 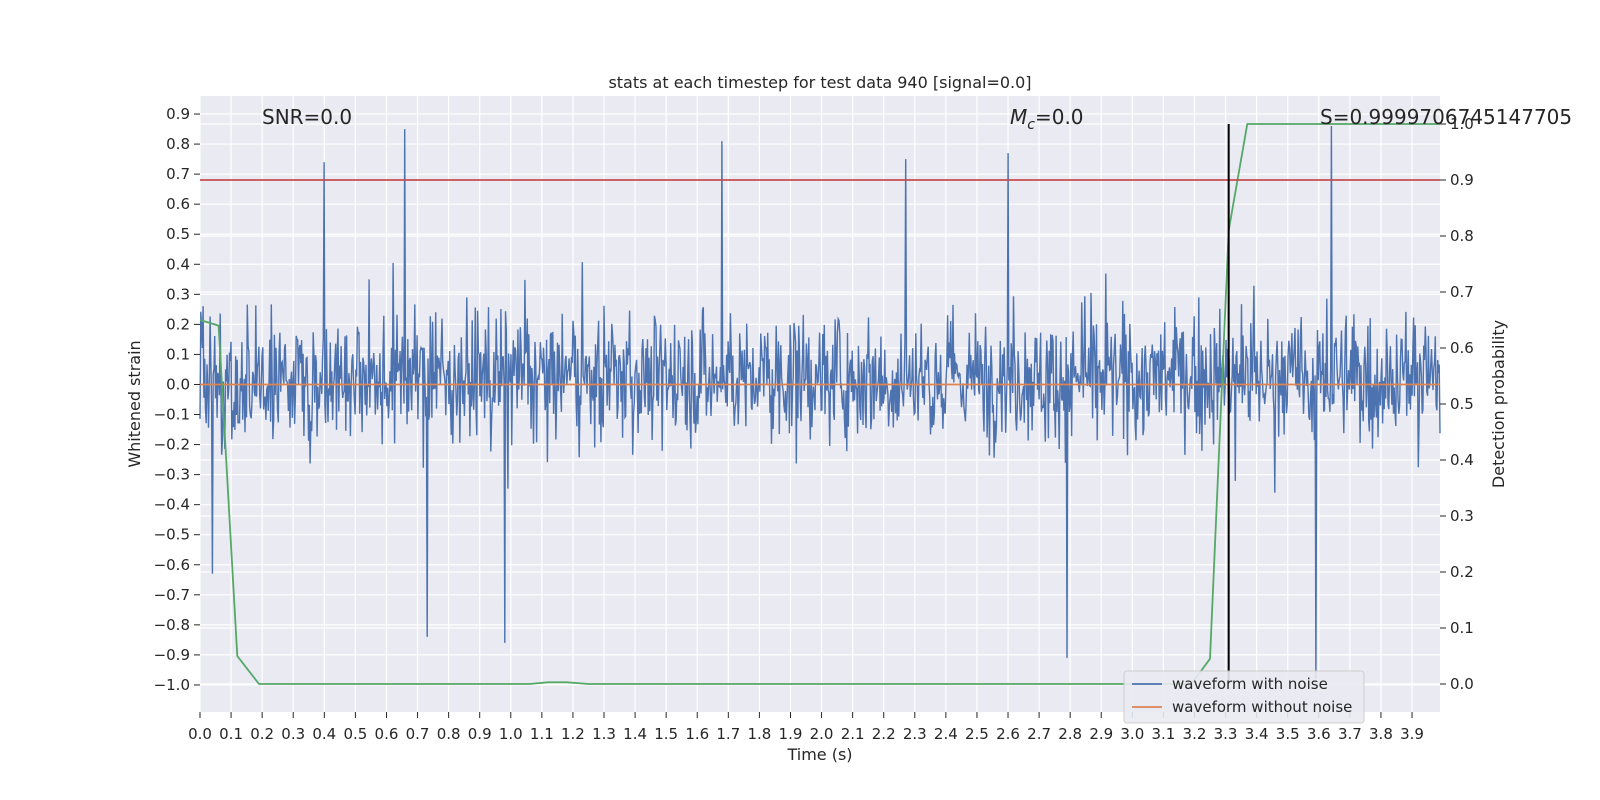 What do you see at coordinates (1462, 628) in the screenshot?
I see `y2-tick-label: 0.1` at bounding box center [1462, 628].